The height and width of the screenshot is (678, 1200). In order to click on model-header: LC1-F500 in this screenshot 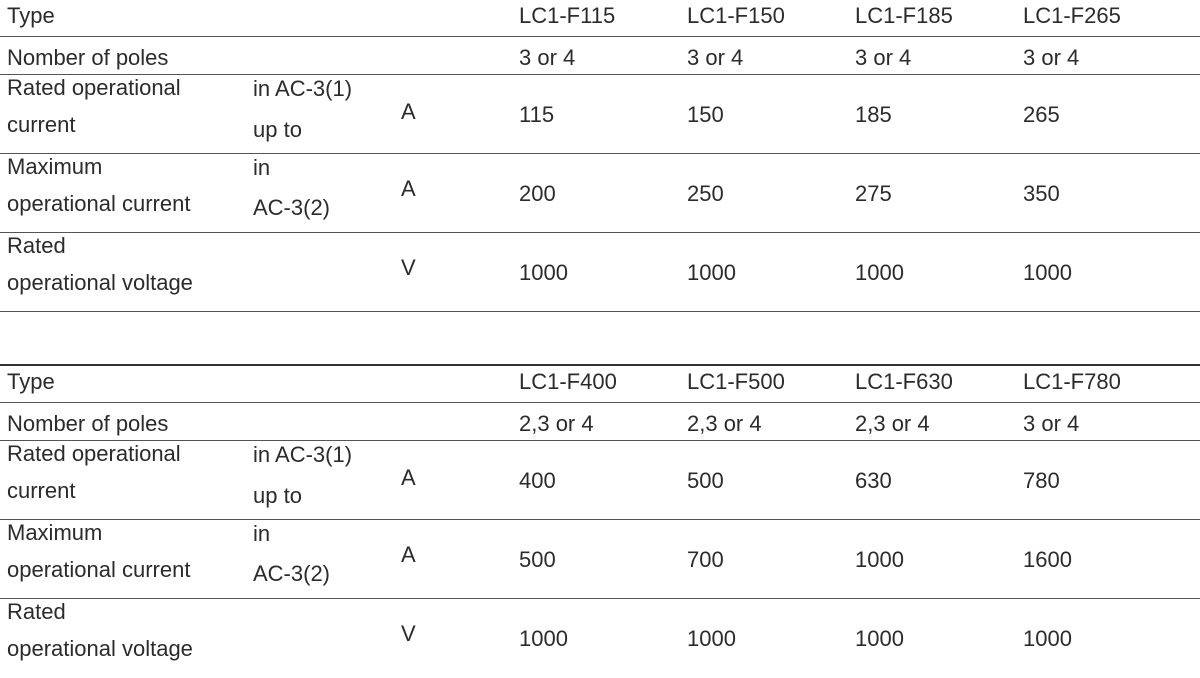, I will do `click(736, 381)`.